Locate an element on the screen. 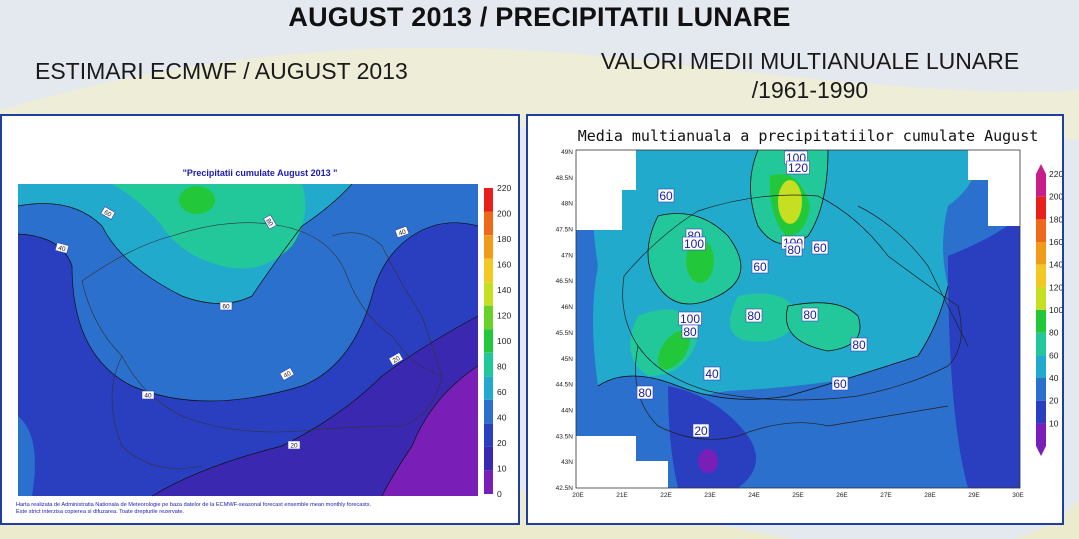 The height and width of the screenshot is (539, 1079). lat-label: 47N is located at coordinates (567, 255).